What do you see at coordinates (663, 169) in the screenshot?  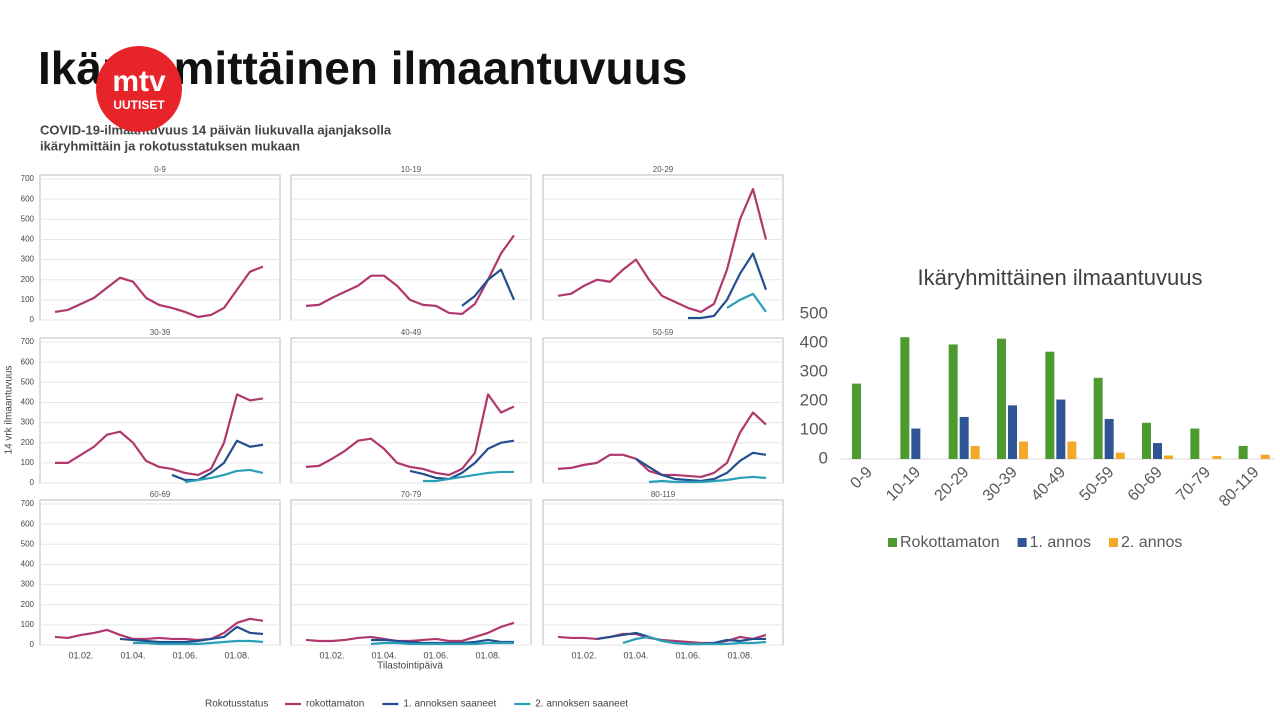 I see `panel-title: 20-29` at bounding box center [663, 169].